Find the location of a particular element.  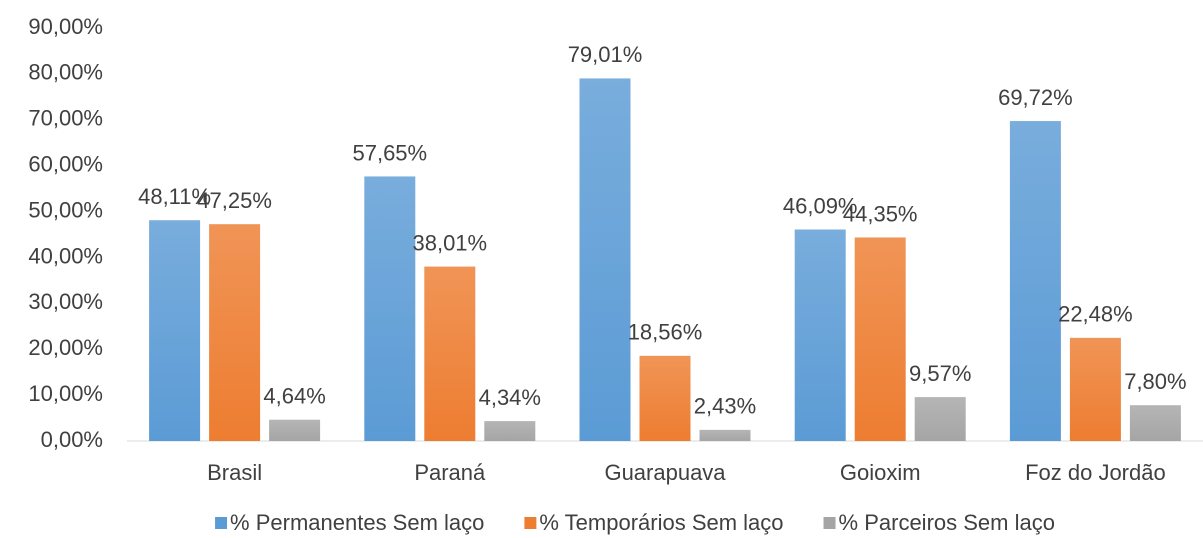

data-label: 46,09% is located at coordinates (820, 205).